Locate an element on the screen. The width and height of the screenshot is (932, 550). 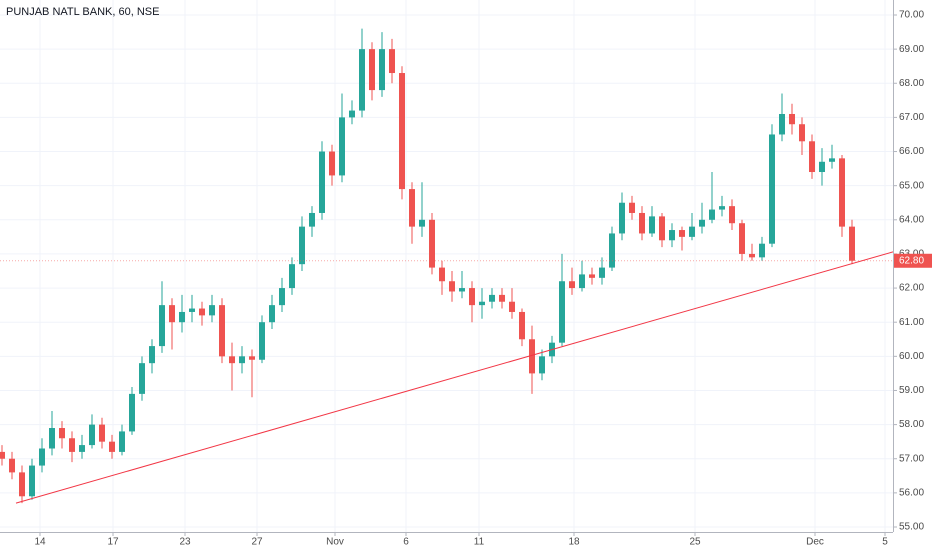
y-tick-label: 62.00 is located at coordinates (911, 288).